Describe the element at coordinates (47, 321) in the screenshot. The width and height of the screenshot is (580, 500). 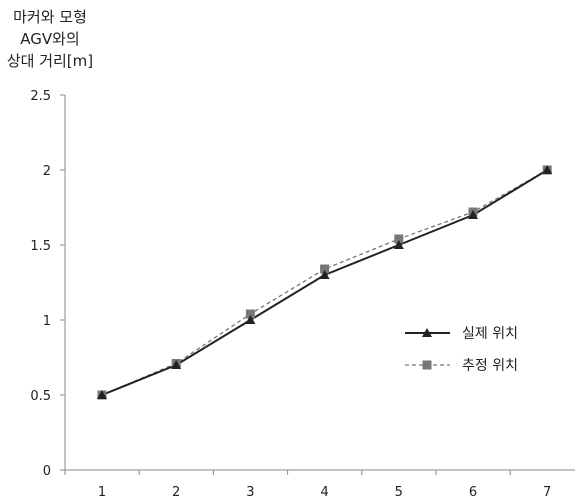
I see `y-tick-label: 1` at that location.